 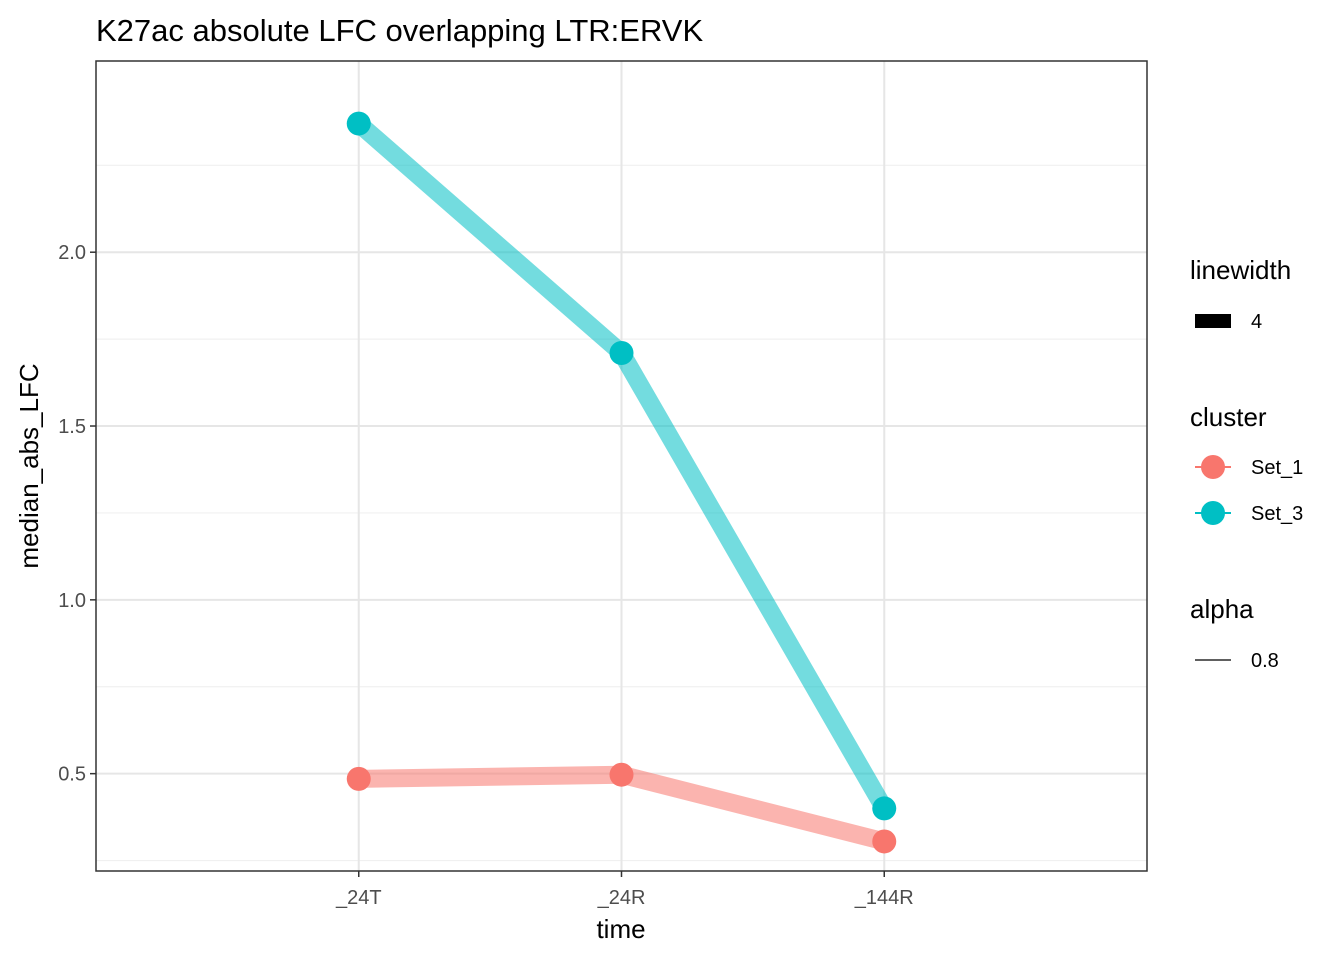 What do you see at coordinates (72, 253) in the screenshot?
I see `y-tick-label: 2.0` at bounding box center [72, 253].